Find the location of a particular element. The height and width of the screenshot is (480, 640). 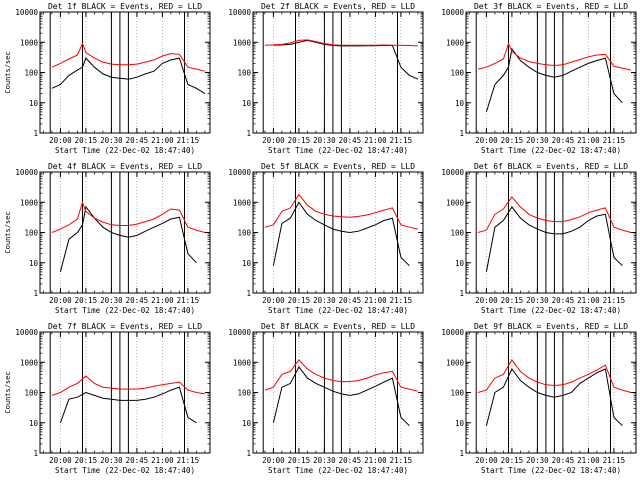

plot-title: Det 8f BLACK = Events, RED = LLD is located at coordinates (338, 326).